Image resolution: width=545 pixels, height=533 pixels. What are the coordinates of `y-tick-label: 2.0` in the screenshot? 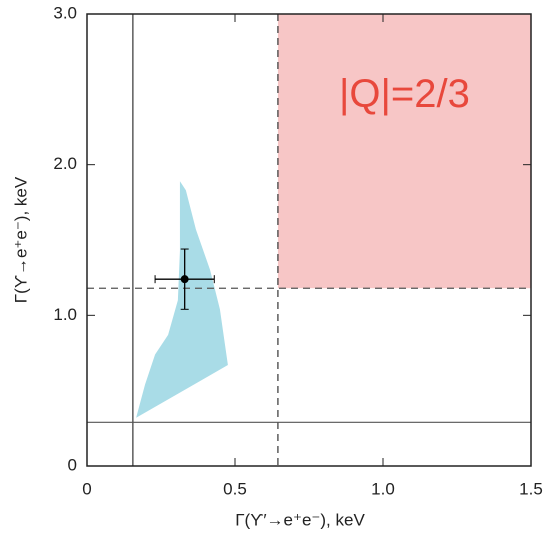 It's located at (65, 163).